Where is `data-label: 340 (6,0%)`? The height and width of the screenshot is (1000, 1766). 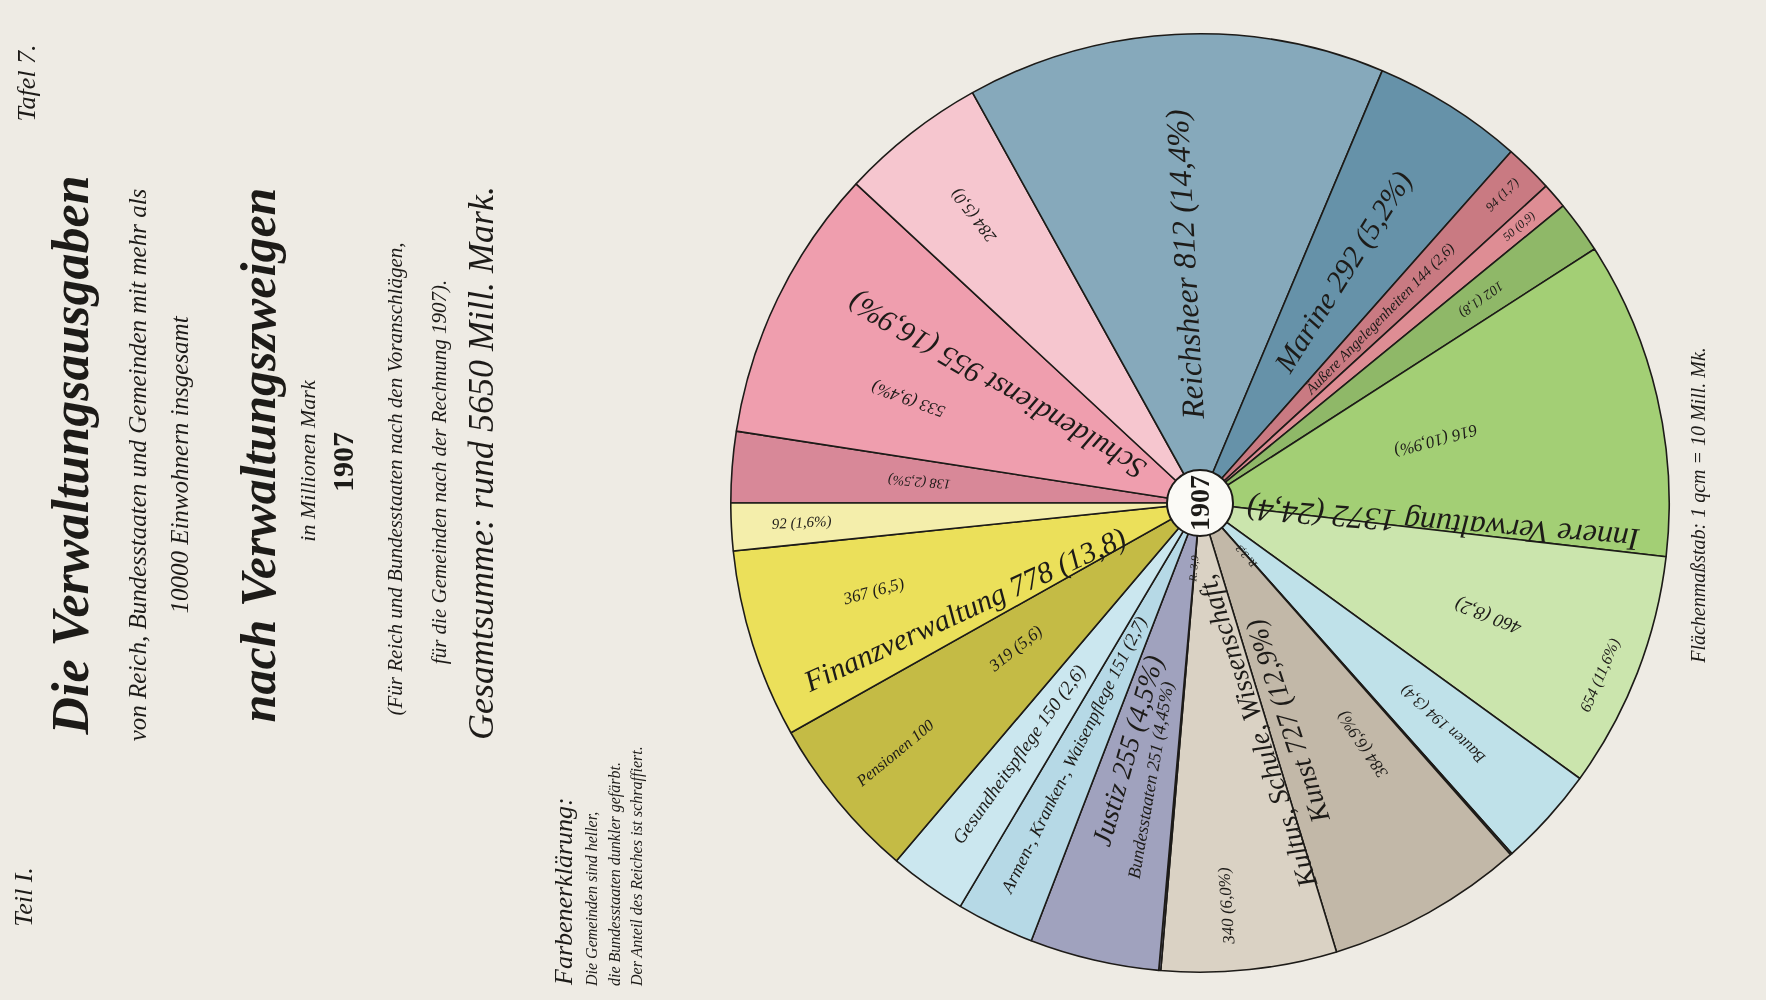
data-label: 340 (6,0%) is located at coordinates (1226, 906).